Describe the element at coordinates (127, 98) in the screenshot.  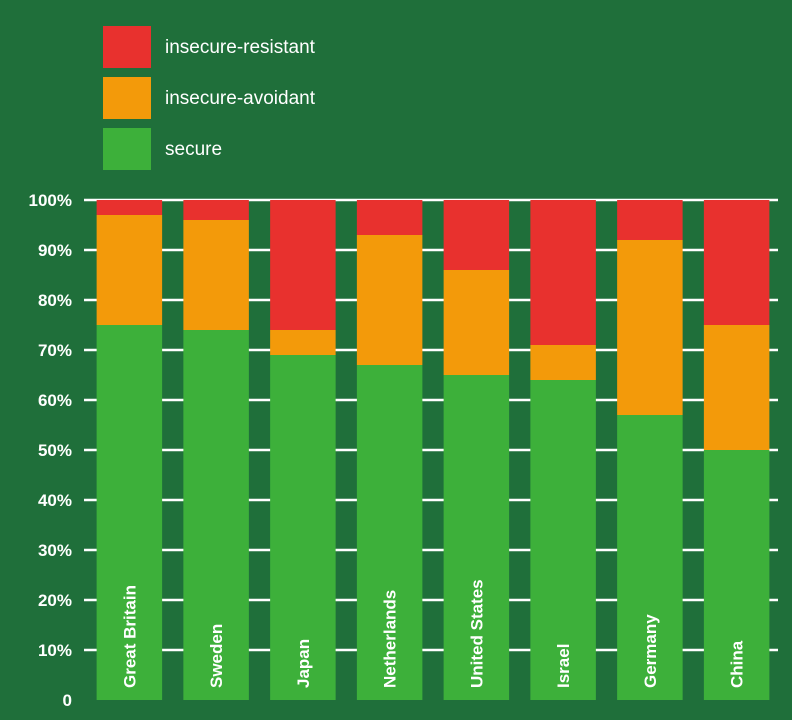
I see `legend-swatch-insecure-avoidant` at that location.